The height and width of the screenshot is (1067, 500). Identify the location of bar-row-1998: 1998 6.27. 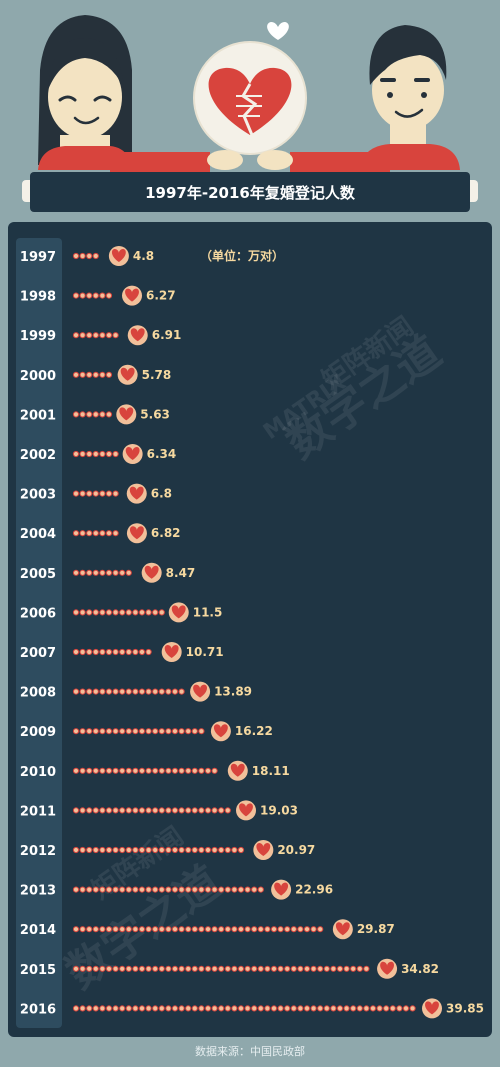
(98, 295).